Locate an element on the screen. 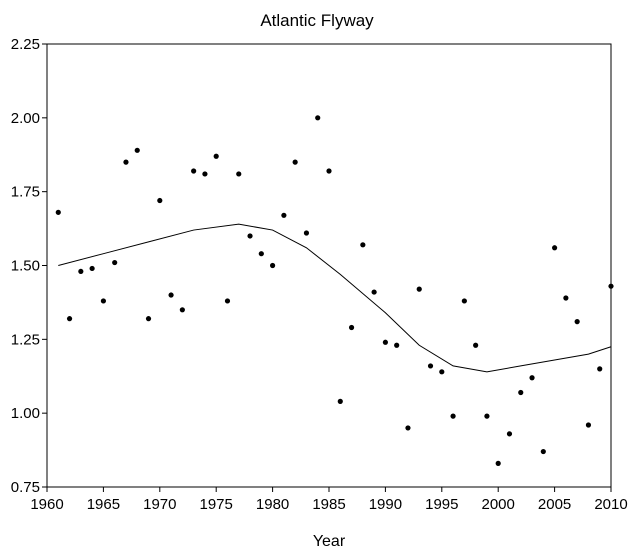 Image resolution: width=629 pixels, height=552 pixels. x-tick-label: 1985 is located at coordinates (328, 504).